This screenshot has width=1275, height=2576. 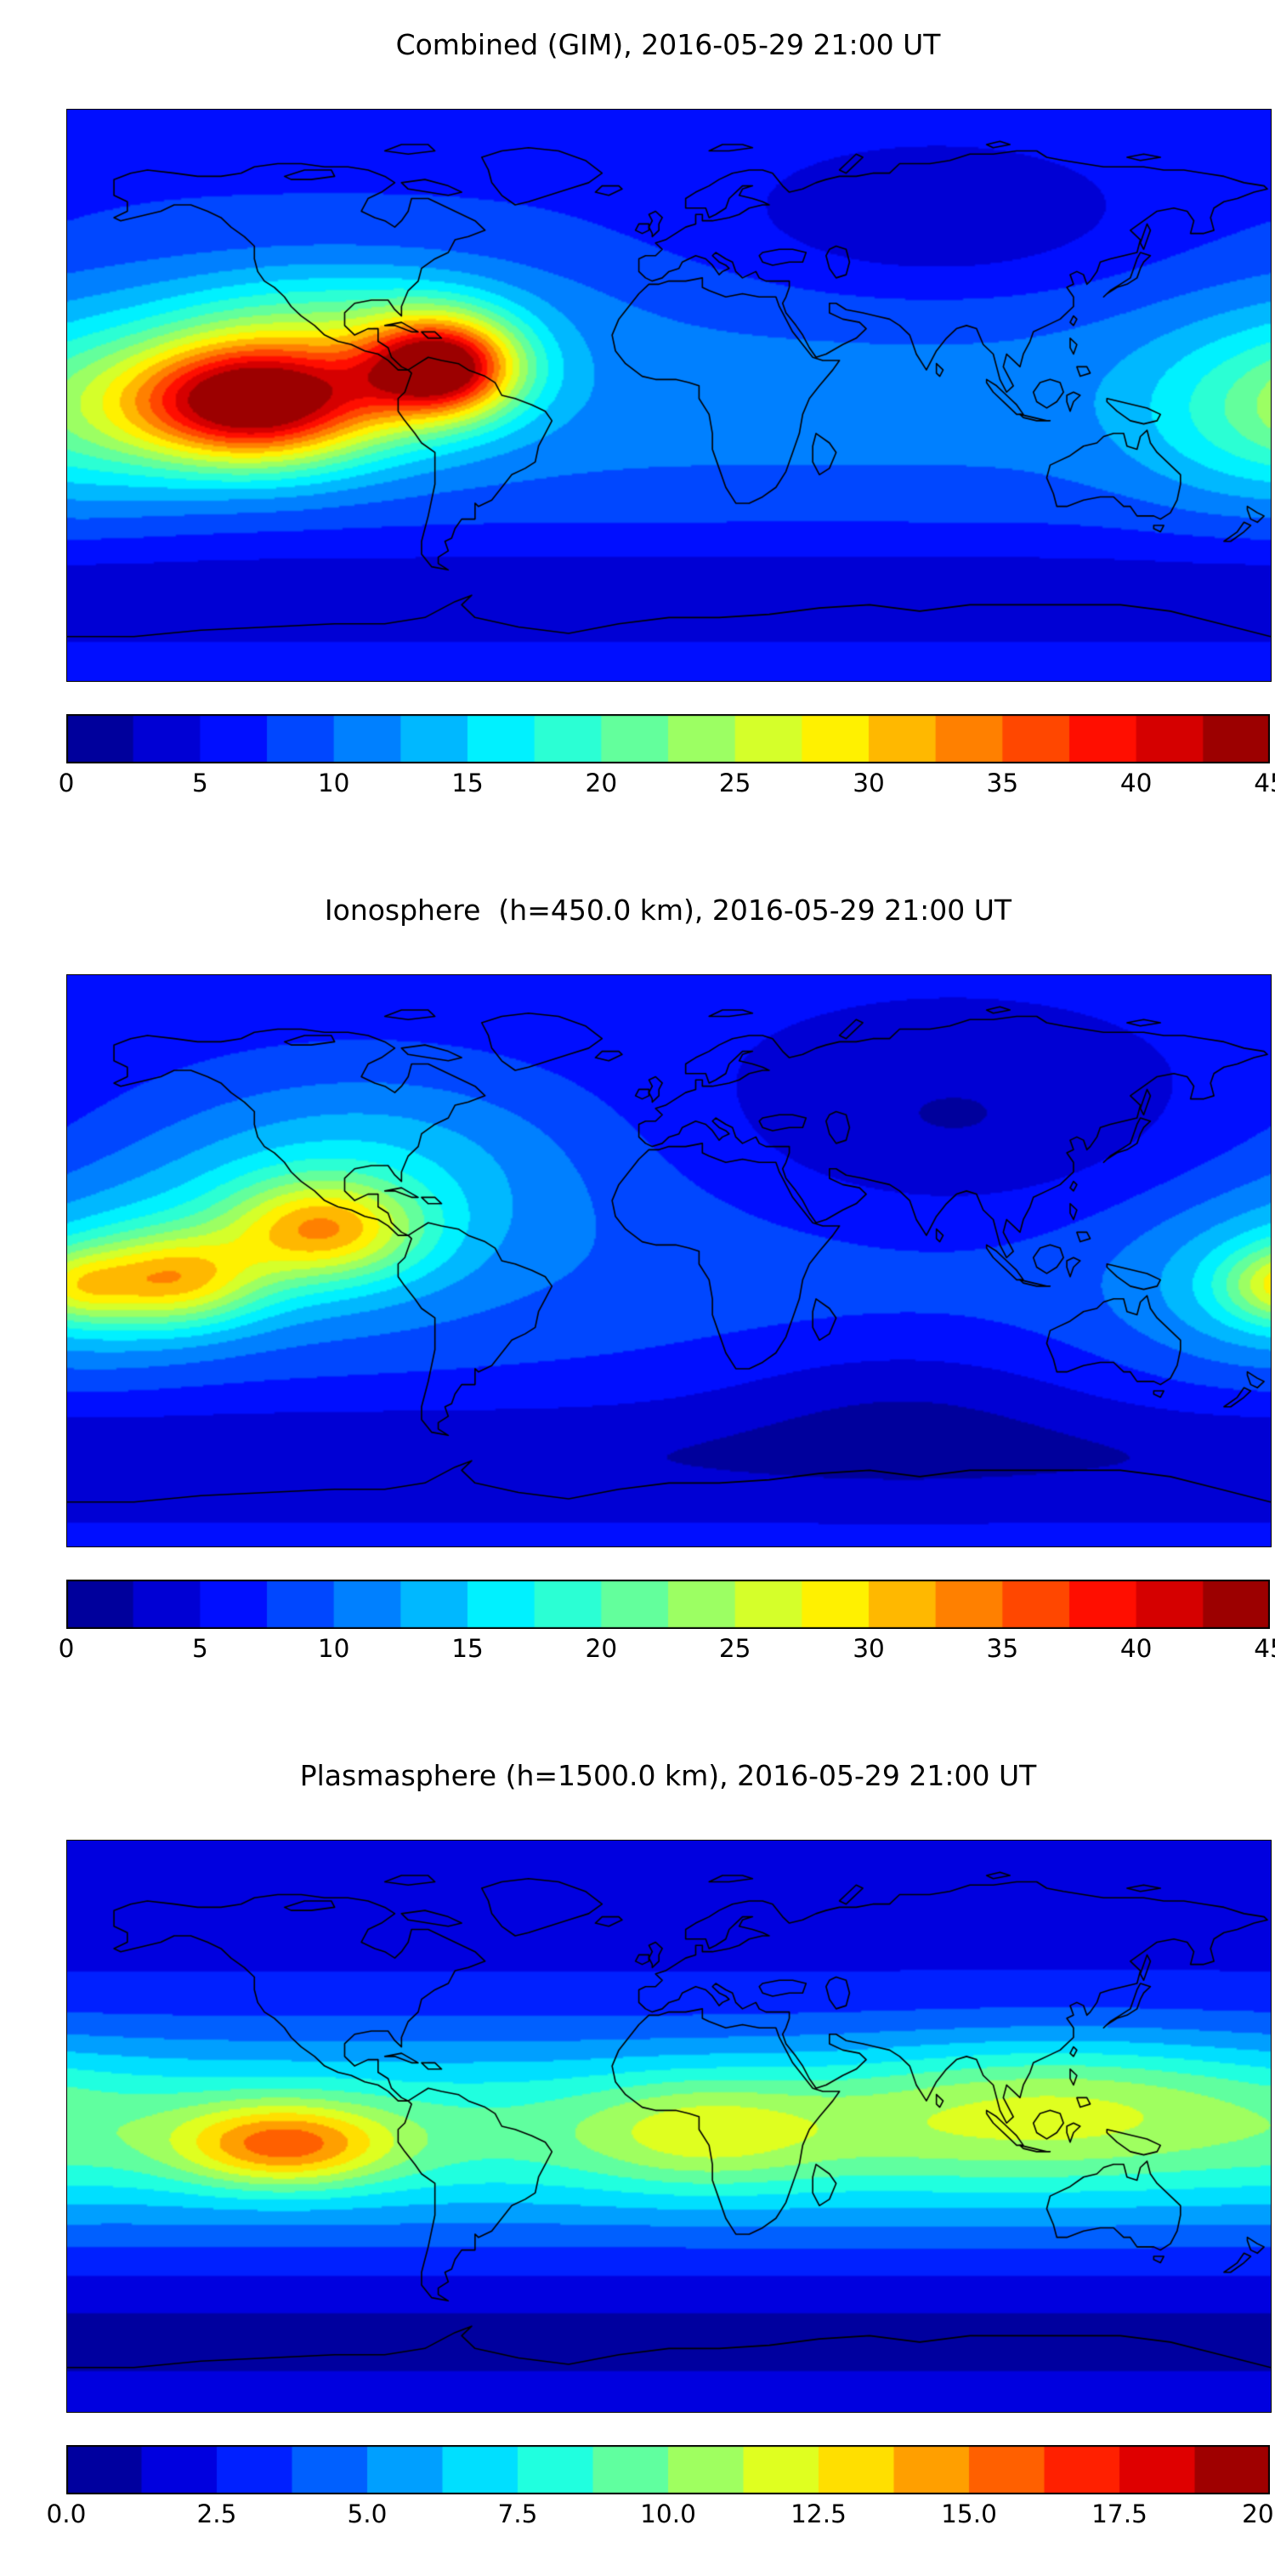 I want to click on colorbar-tick: 20.0, so click(x=1258, y=2514).